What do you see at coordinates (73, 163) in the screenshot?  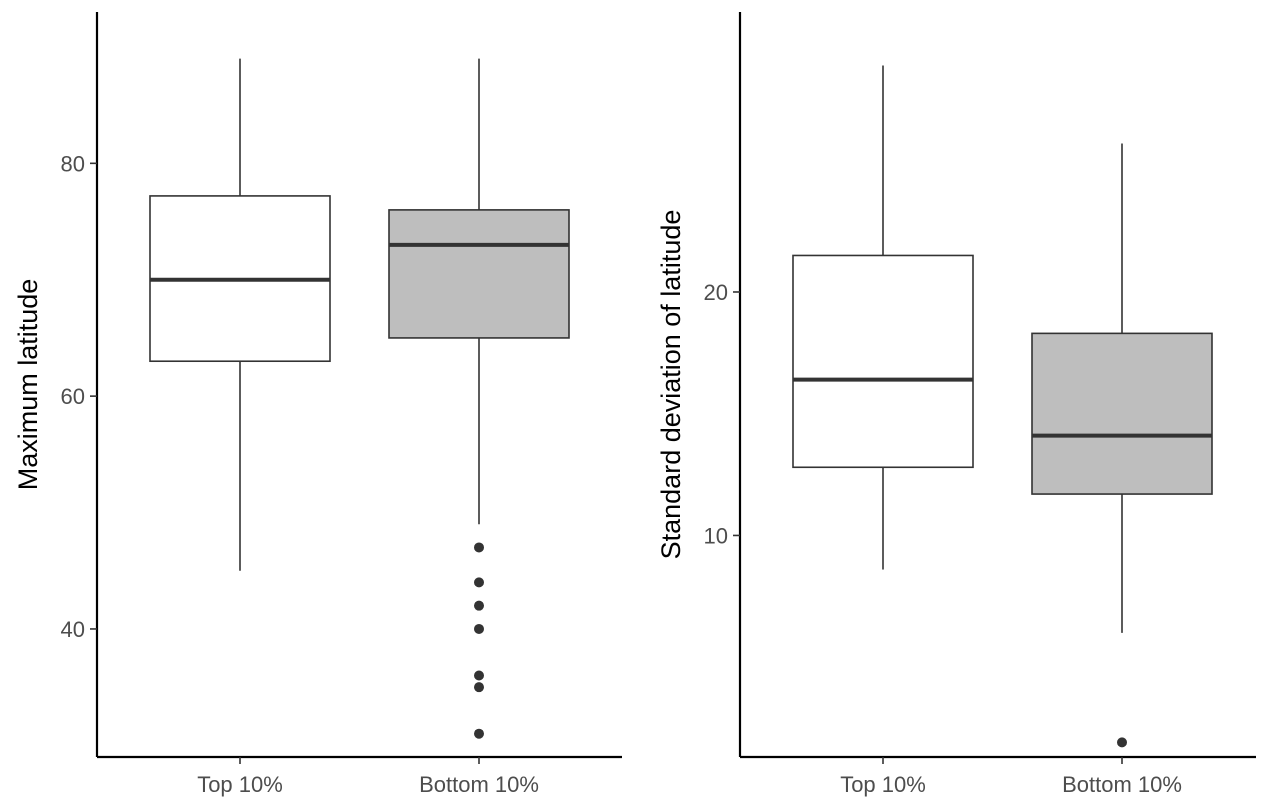 I see `y-tick-label: 80` at bounding box center [73, 163].